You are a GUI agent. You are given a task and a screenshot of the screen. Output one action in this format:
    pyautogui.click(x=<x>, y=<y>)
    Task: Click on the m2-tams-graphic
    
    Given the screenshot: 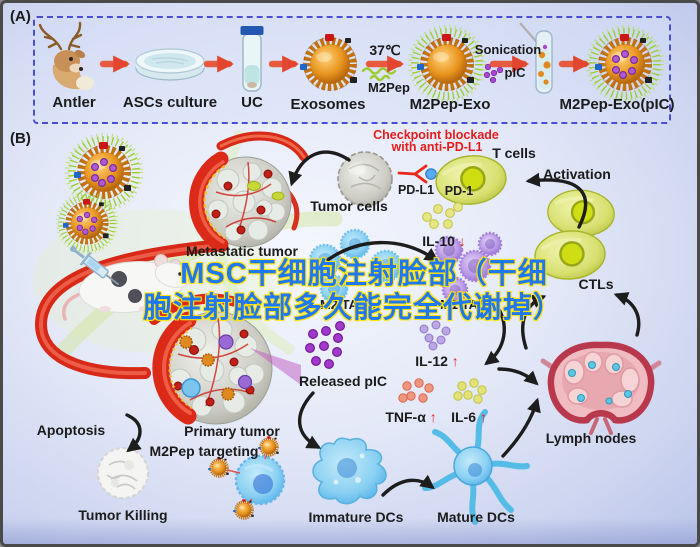 What is the action you would take?
    pyautogui.click(x=355, y=266)
    